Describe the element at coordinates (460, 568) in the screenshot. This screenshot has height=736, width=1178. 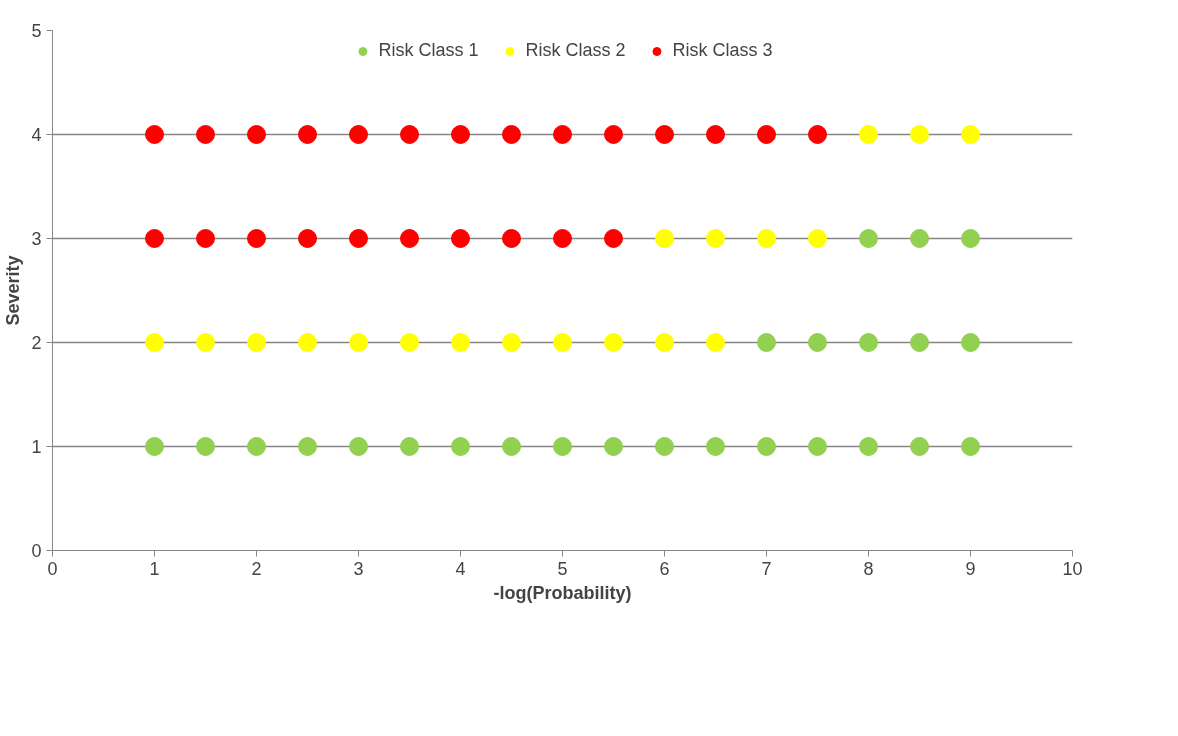
I see `x-tick-label: 4` at that location.